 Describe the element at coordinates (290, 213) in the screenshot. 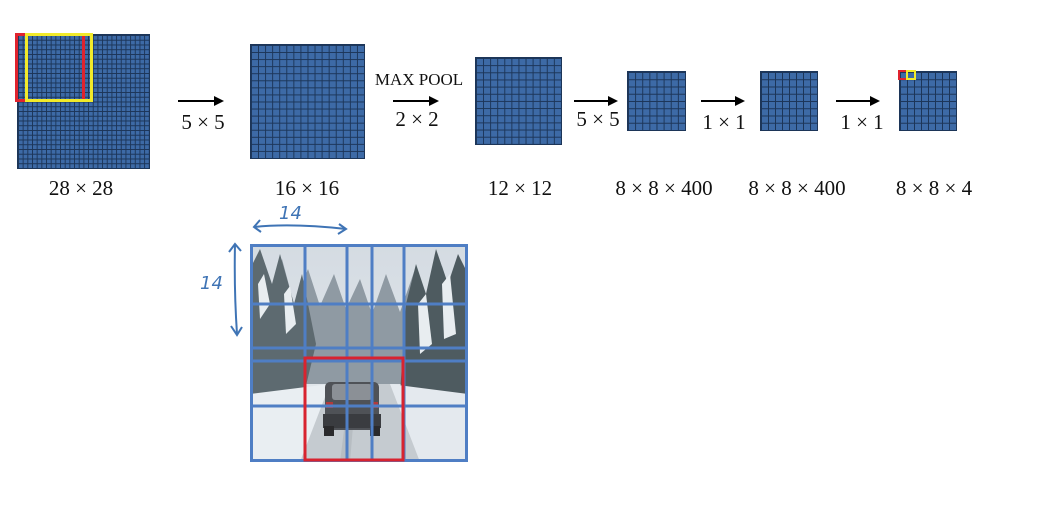

I see `width-annotation-label: 14` at that location.